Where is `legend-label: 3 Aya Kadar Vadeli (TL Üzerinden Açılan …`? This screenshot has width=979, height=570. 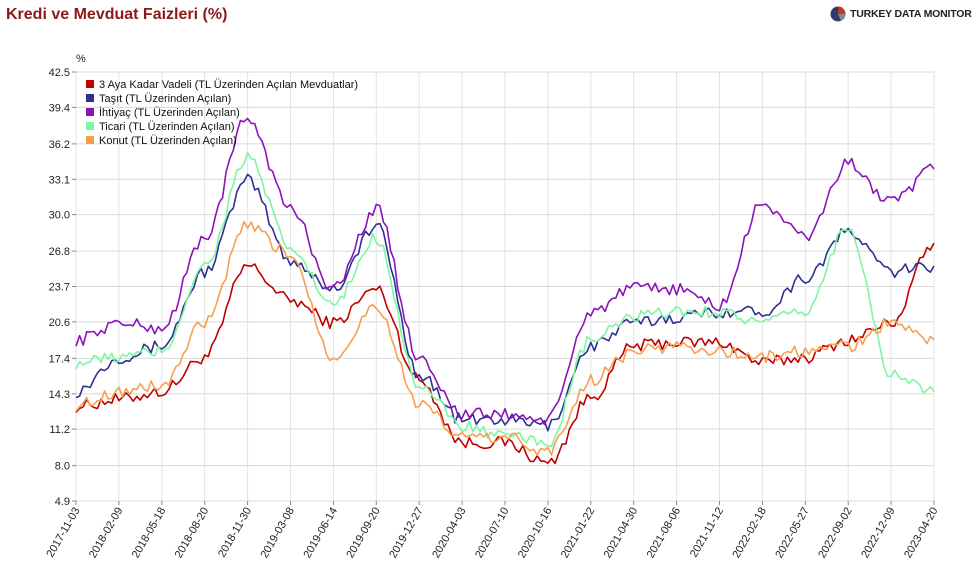
legend-label: 3 Aya Kadar Vadeli (TL Üzerinden Açılan … is located at coordinates (228, 85).